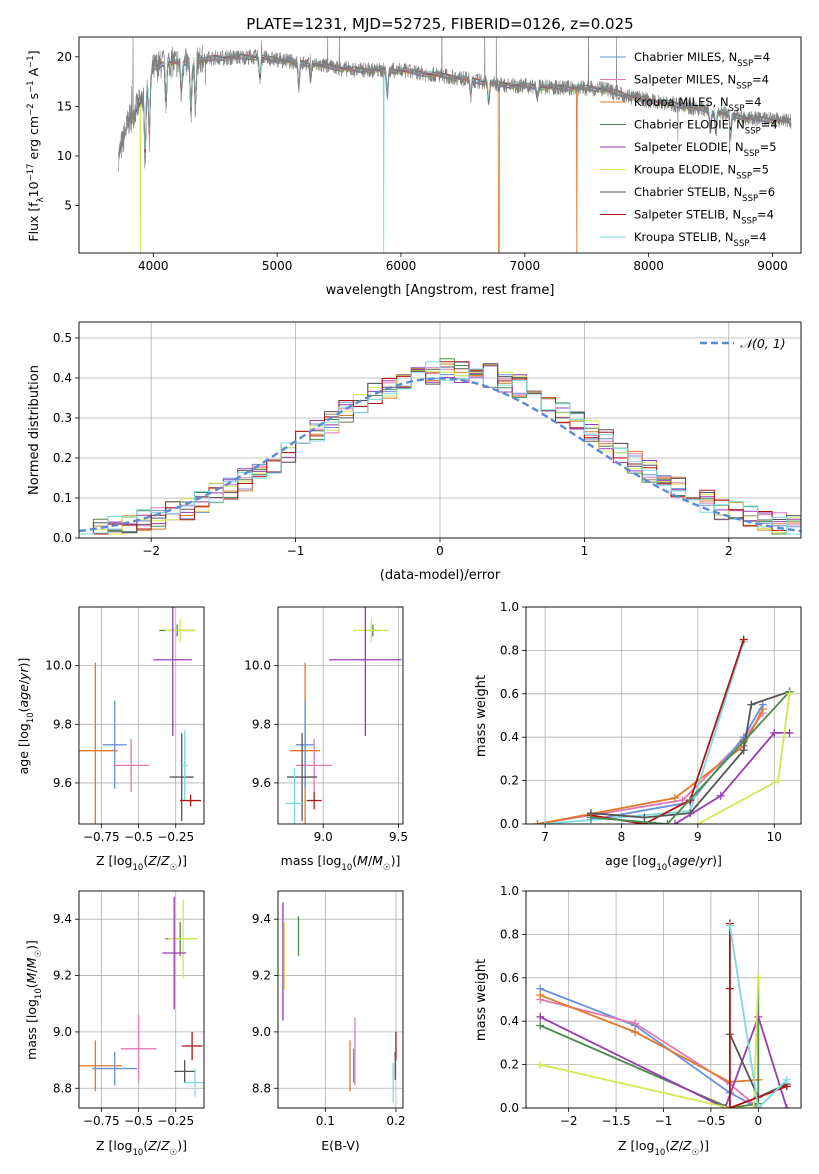 The width and height of the screenshot is (819, 1174). I want to click on legend-label-salpeter_miles: Salpeter MILES, NSSP=4, so click(701, 82).